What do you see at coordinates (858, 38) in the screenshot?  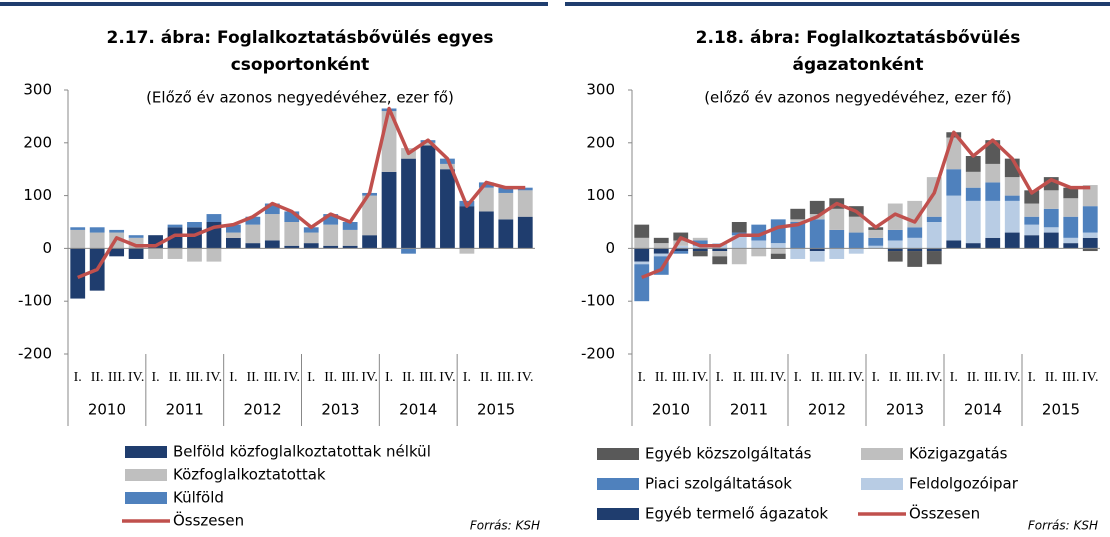 I see `chart-title: 2.18. ábra: Foglalkoztatásbővülés` at bounding box center [858, 38].